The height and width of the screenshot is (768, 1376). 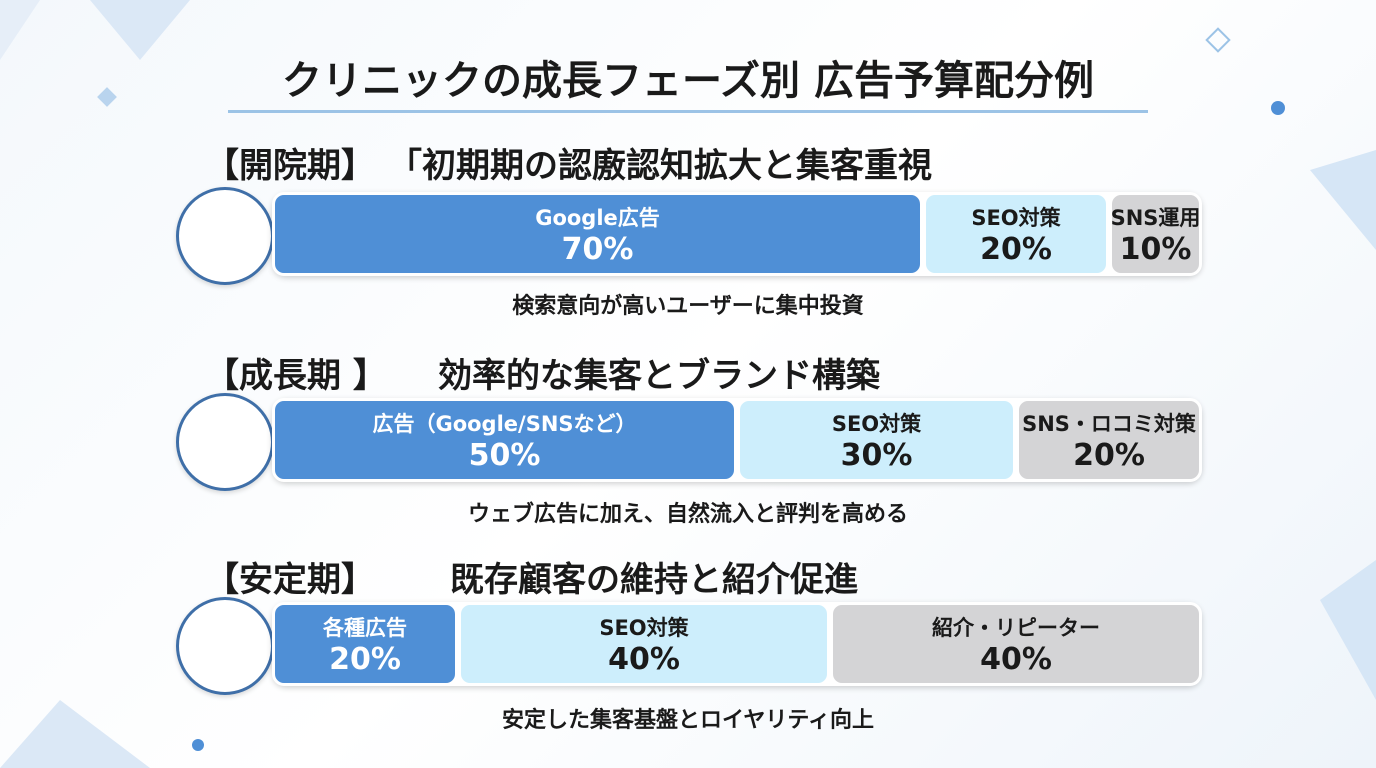 I want to click on bar: 各種広告 20% SEO対策 40% 紹介・リピーター 40%, so click(x=737, y=644).